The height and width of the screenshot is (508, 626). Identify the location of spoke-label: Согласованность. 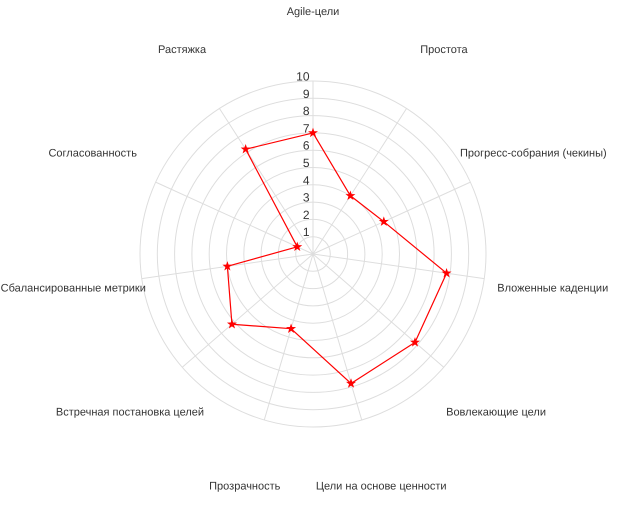
(93, 153).